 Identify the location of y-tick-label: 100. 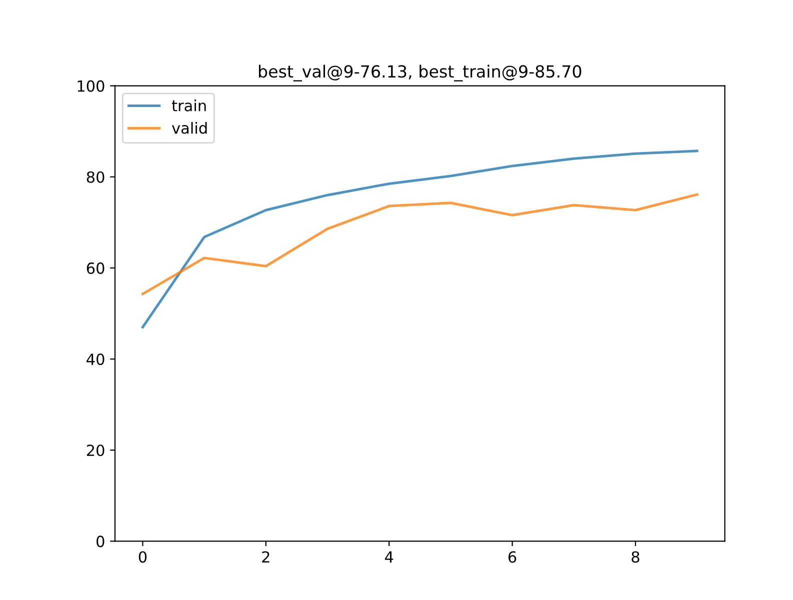
(91, 86).